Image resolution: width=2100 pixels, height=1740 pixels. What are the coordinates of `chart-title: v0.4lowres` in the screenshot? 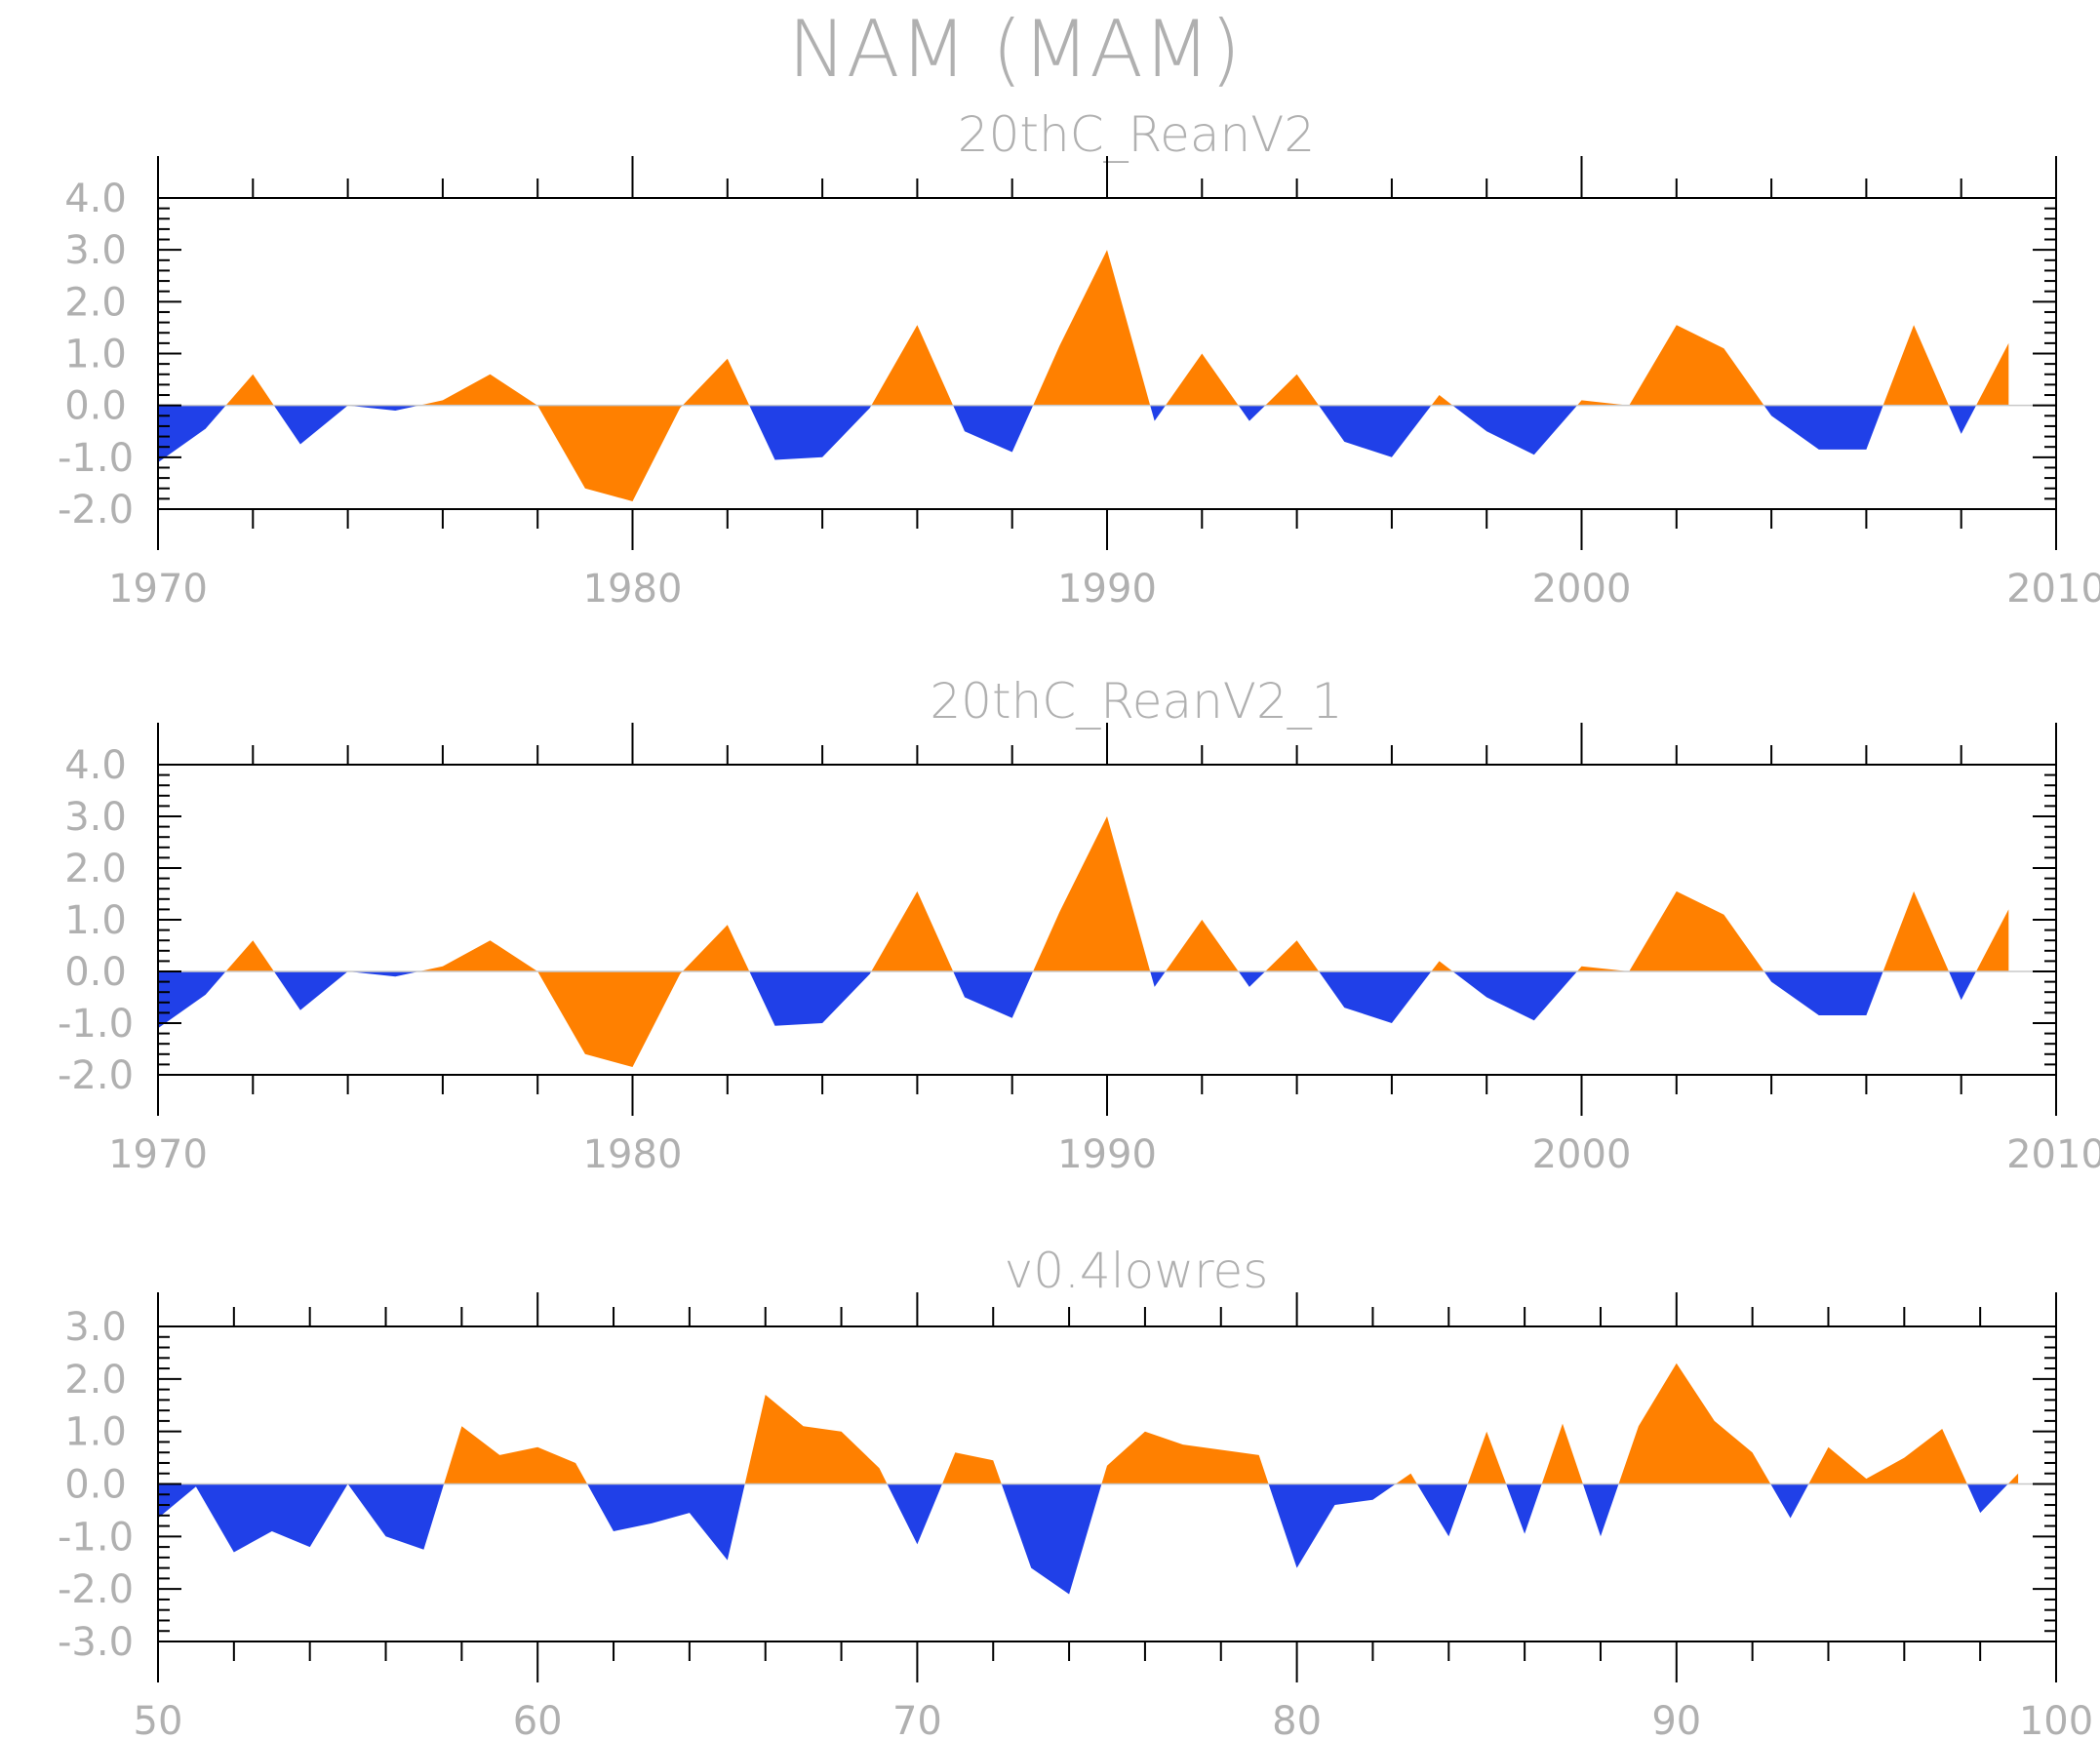 It's located at (1137, 1271).